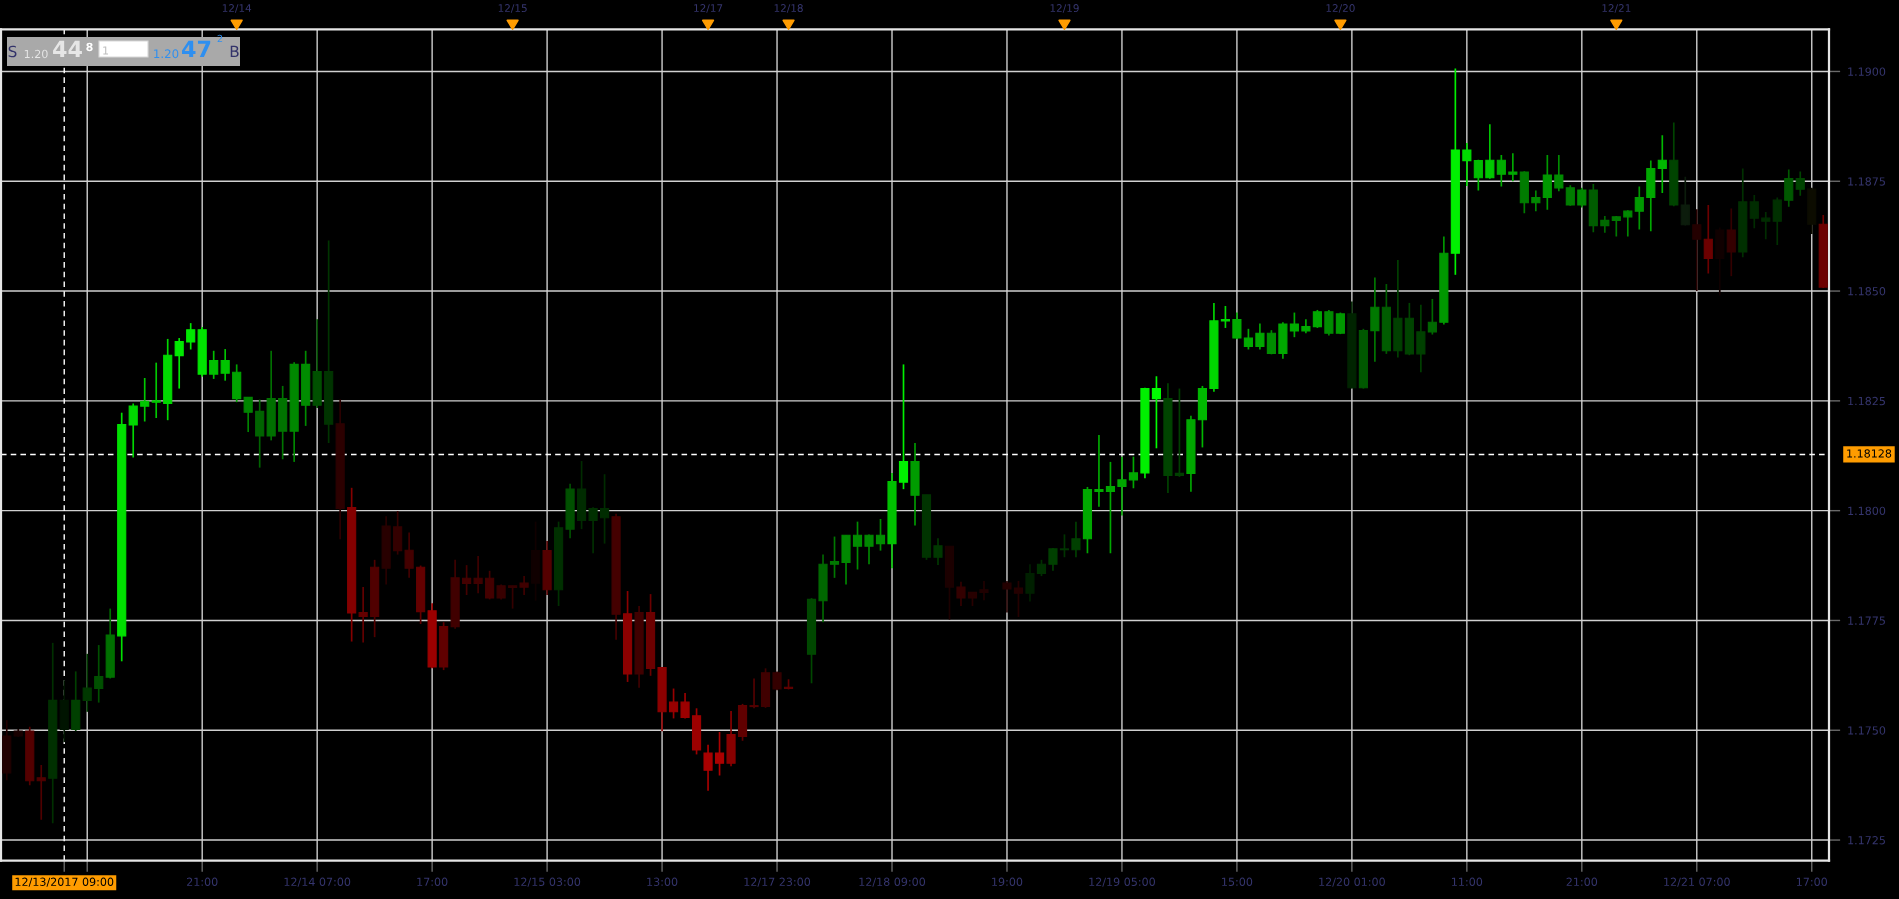  Describe the element at coordinates (1064, 8) in the screenshot. I see `x-tick-label: 12/19` at that location.